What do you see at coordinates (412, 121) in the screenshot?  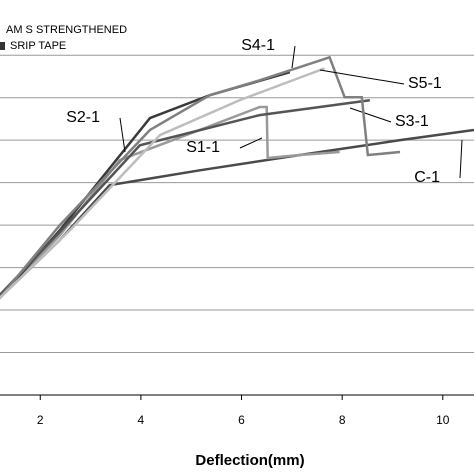 I see `series-label: S3-1` at bounding box center [412, 121].